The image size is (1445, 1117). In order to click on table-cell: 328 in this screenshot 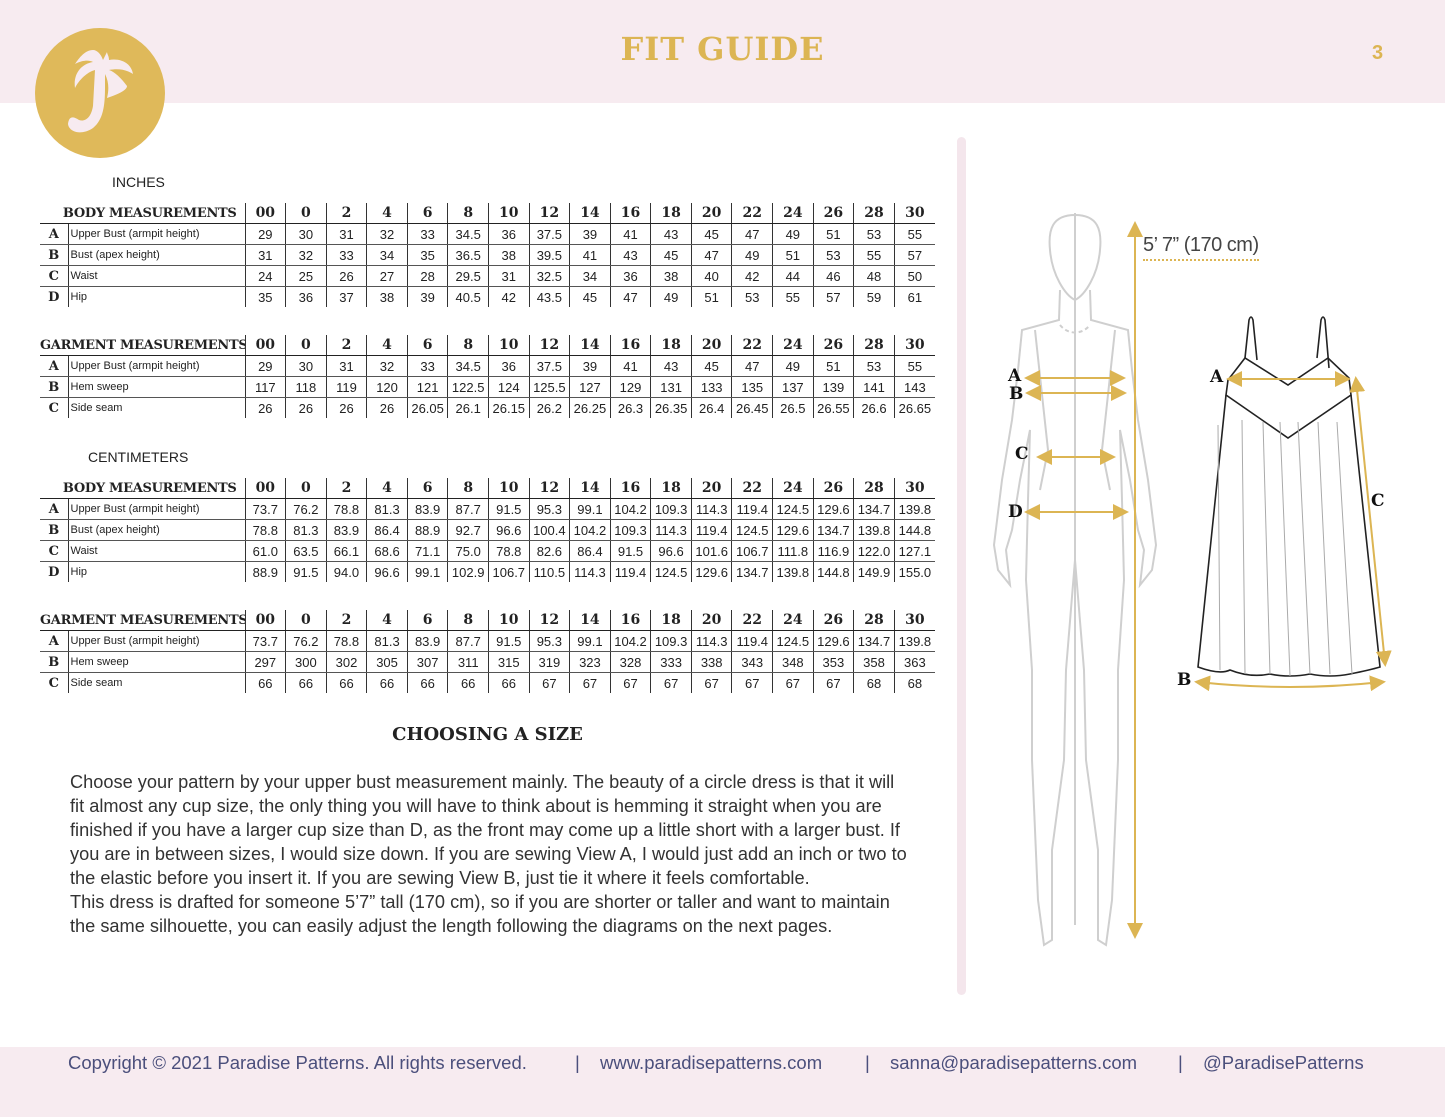, I will do `click(630, 662)`.